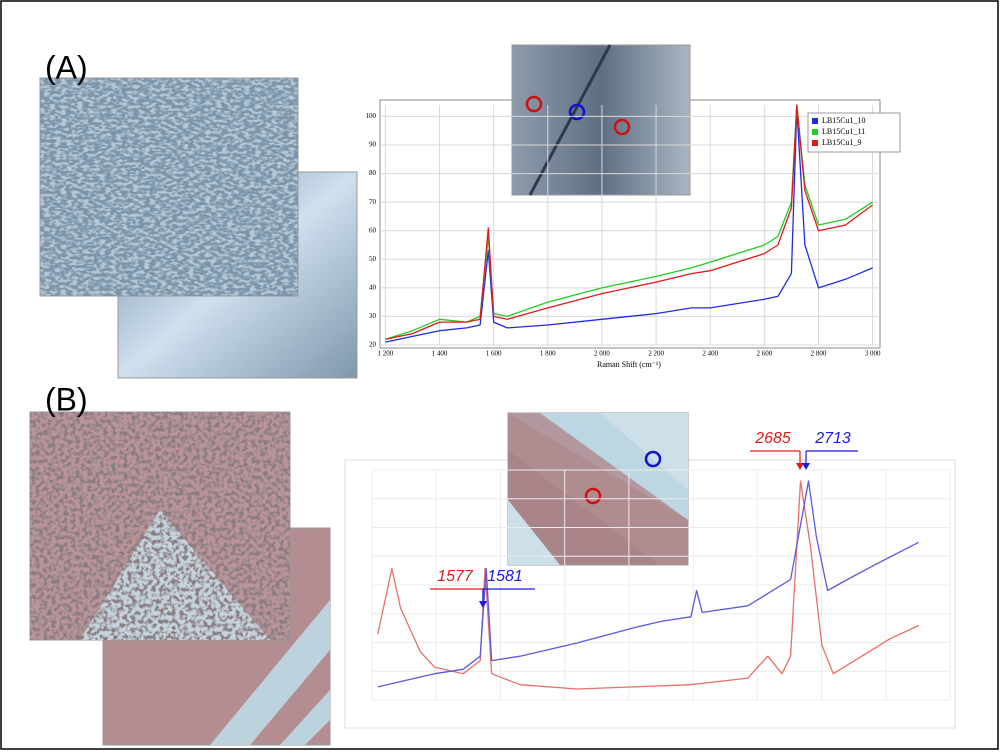 This screenshot has height=756, width=1000. What do you see at coordinates (843, 131) in the screenshot?
I see `legend-label: LB15Cu1_11` at bounding box center [843, 131].